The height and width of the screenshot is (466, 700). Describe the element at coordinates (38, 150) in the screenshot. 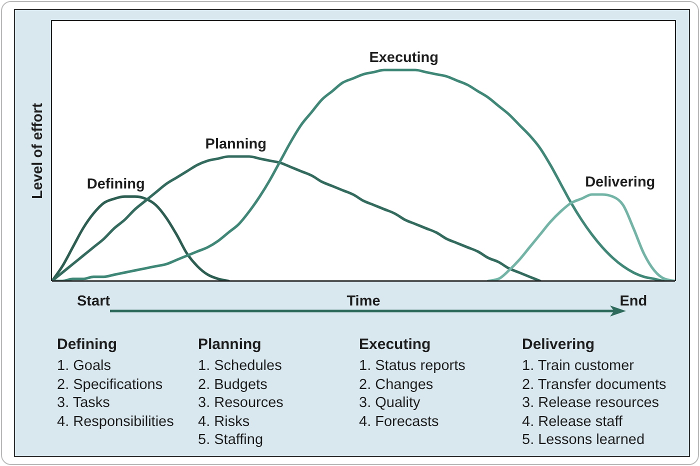

I see `y-axis-title: Level of effort` at that location.